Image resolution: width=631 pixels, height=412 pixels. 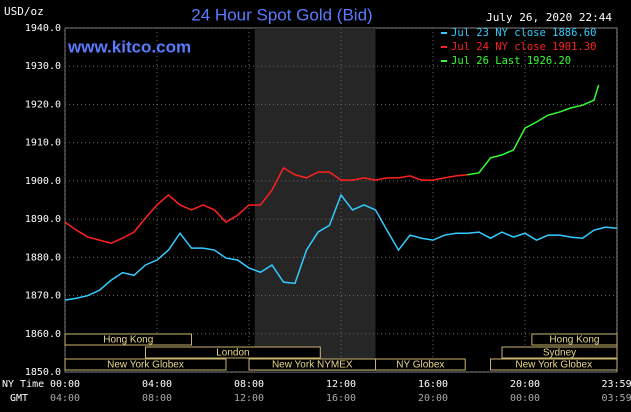 I want to click on y-tick-label: 1930.0, so click(x=43, y=66).